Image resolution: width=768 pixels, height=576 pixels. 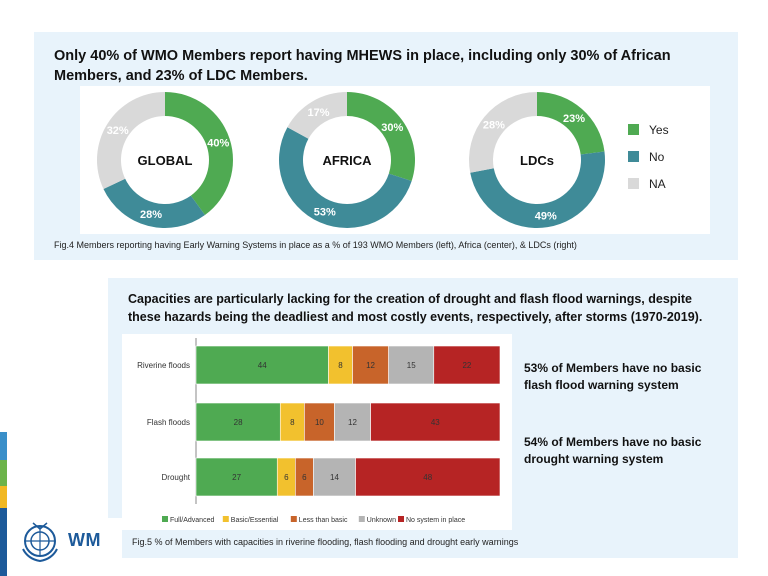 I want to click on bar-value-label-flash-floods-unknown: 12, so click(x=352, y=422).